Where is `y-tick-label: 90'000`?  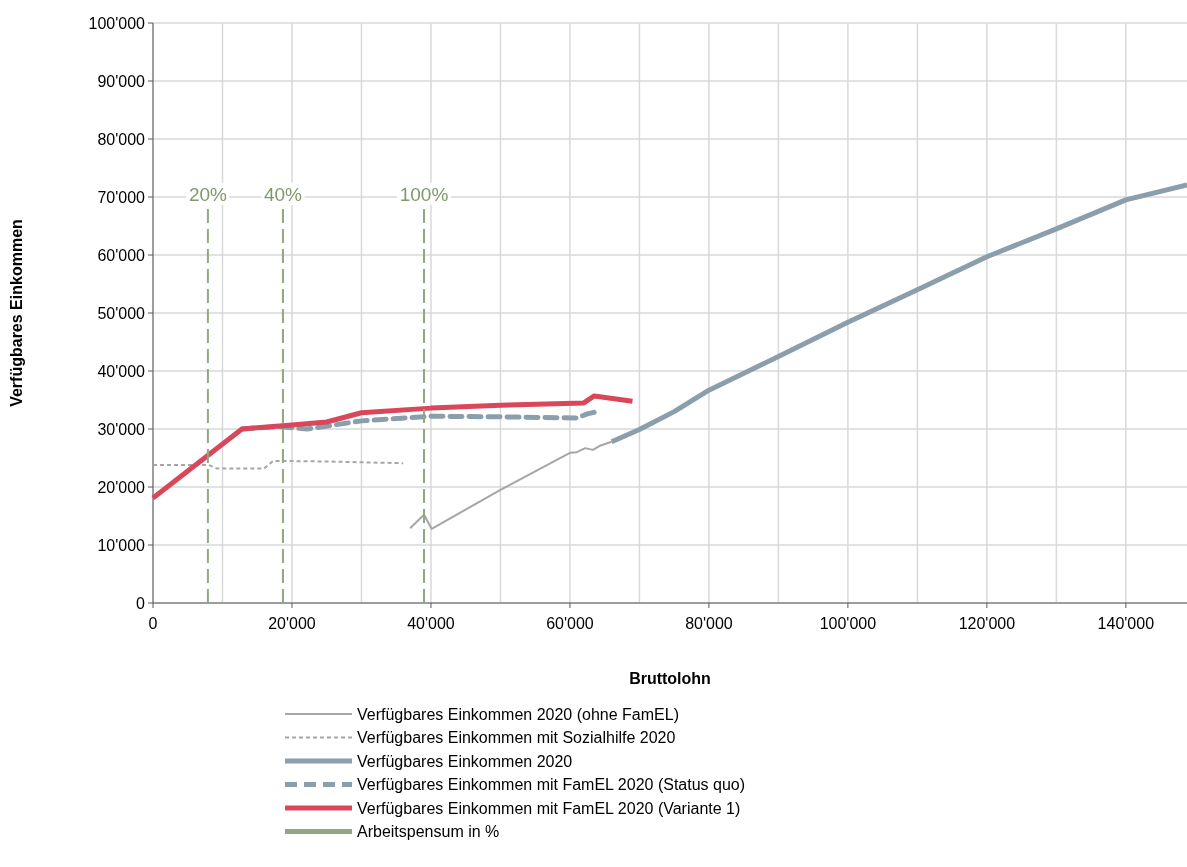
y-tick-label: 90'000 is located at coordinates (121, 81).